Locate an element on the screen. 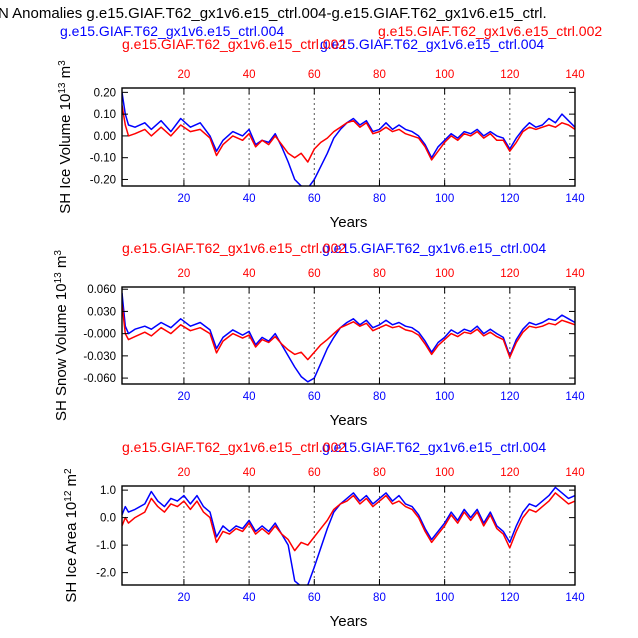 This screenshot has width=638, height=638. y-tick-label: -0.20 is located at coordinates (103, 180).